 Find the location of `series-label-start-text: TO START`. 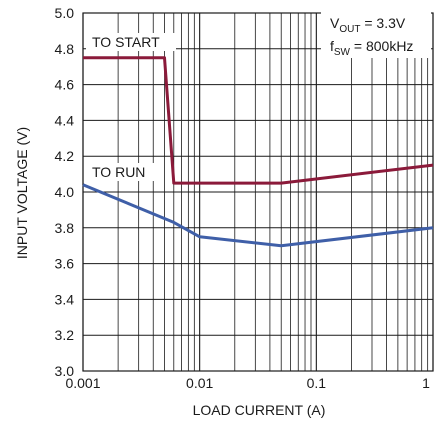

series-label-start-text: TO START is located at coordinates (126, 42).